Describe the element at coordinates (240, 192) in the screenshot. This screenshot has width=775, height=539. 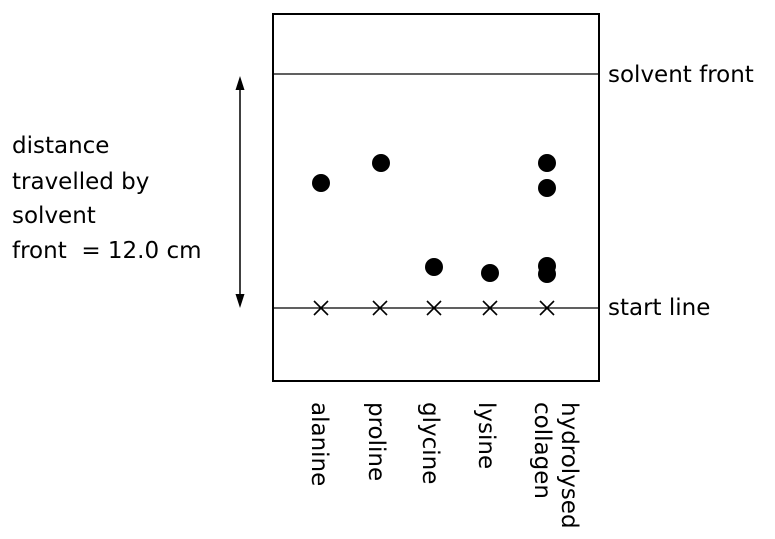
I see `distance-arrow` at that location.